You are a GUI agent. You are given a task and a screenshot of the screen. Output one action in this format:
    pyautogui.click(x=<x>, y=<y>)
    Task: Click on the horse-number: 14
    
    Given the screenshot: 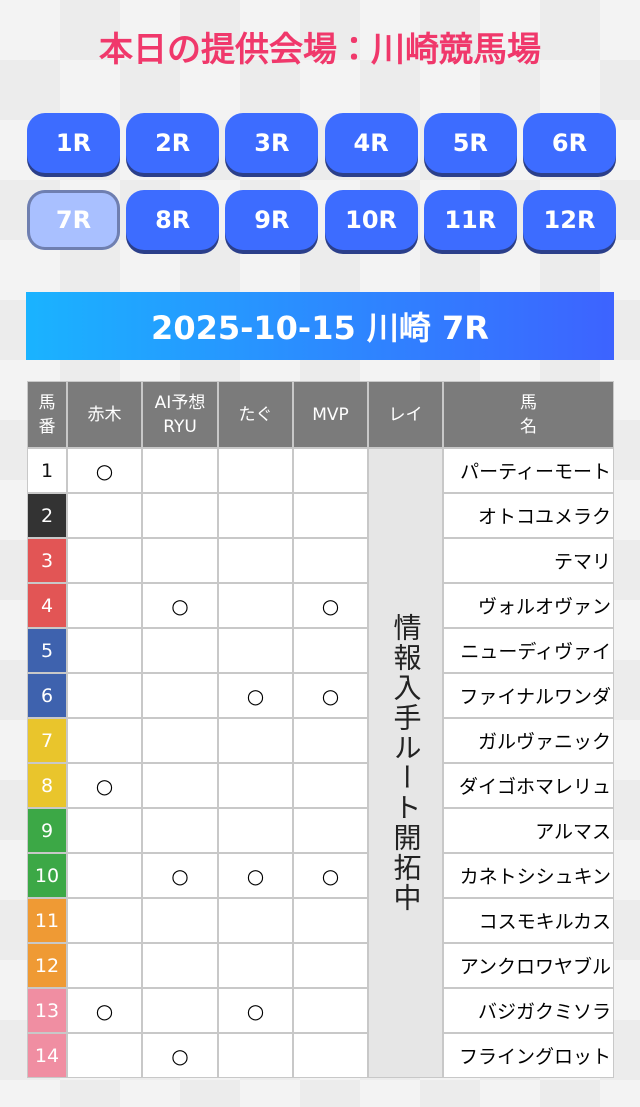 What is the action you would take?
    pyautogui.click(x=47, y=1055)
    